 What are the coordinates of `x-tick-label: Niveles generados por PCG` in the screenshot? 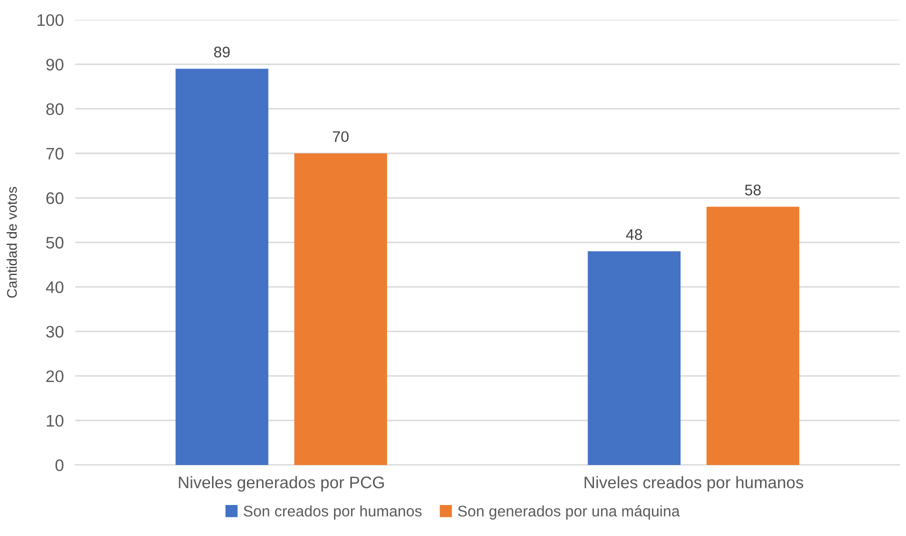 It's located at (281, 484).